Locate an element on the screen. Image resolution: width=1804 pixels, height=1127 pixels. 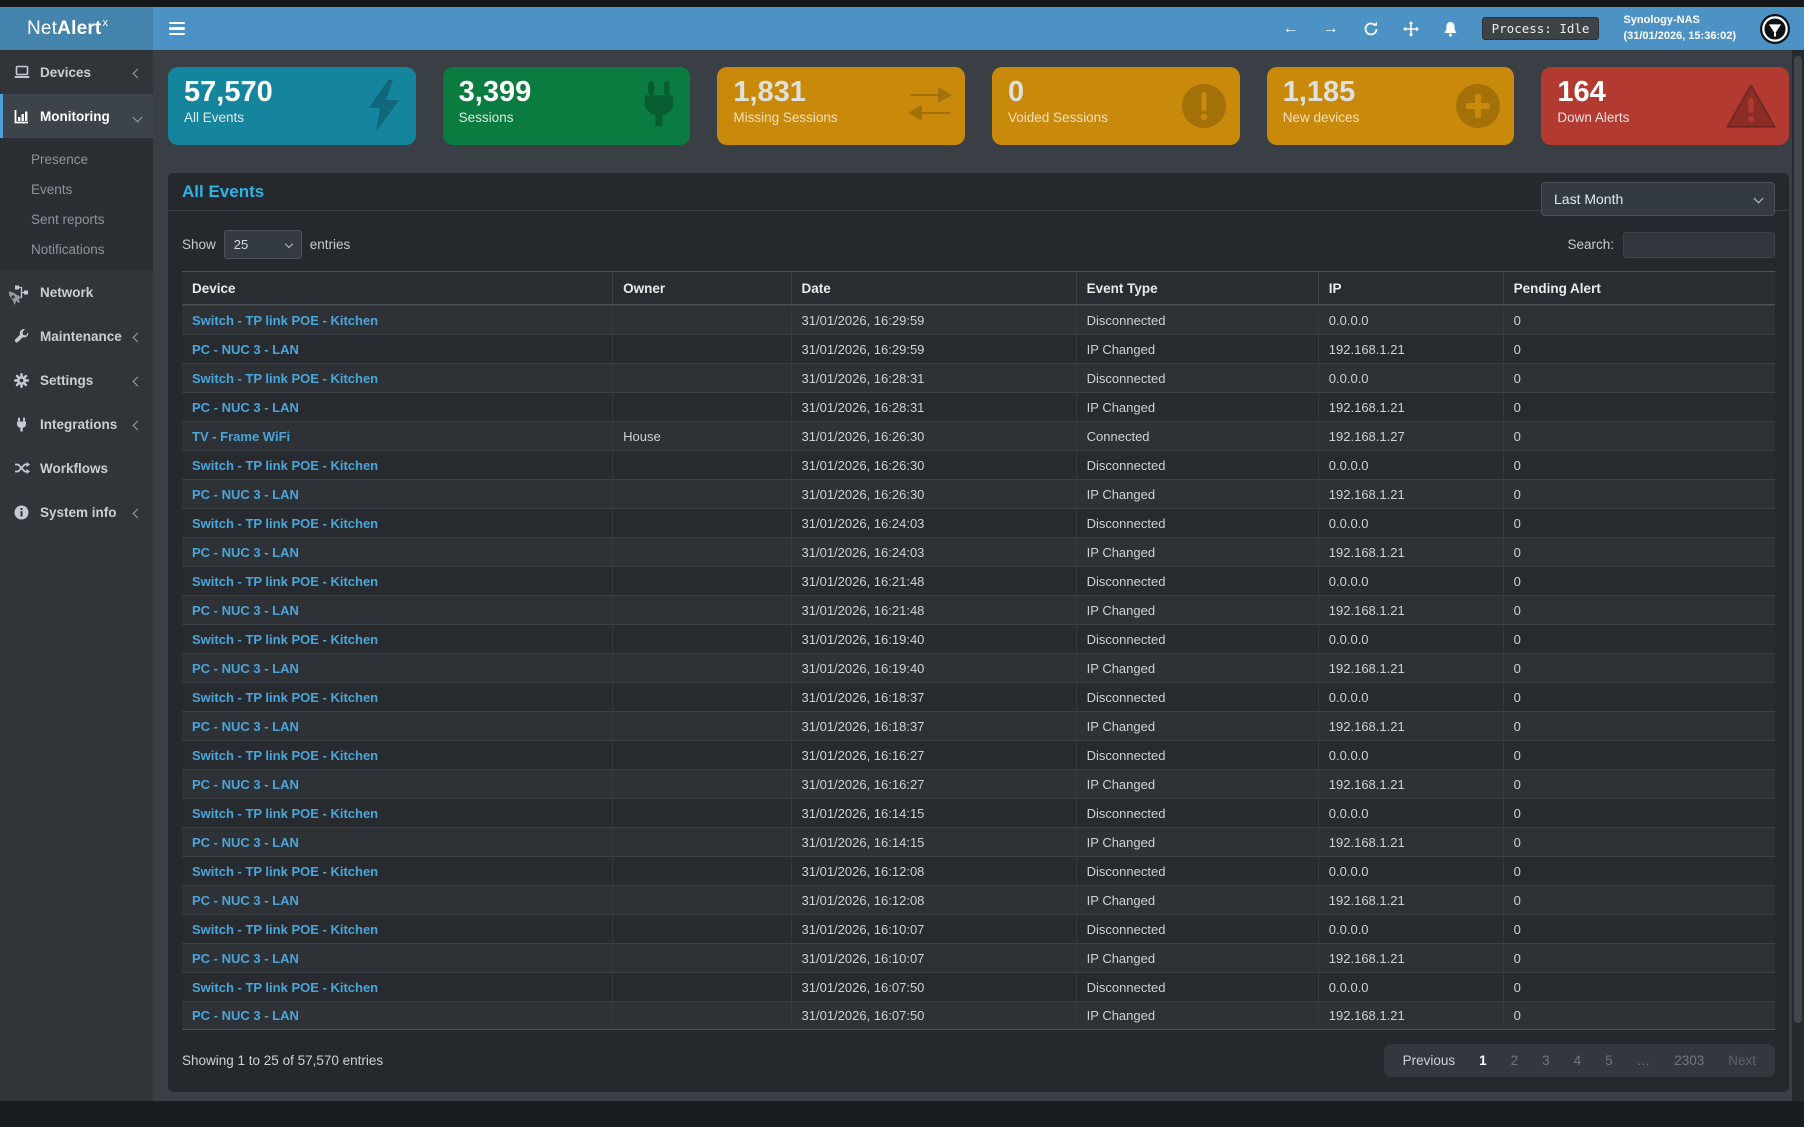
pagination-page-3: 3 is located at coordinates (1546, 1060).